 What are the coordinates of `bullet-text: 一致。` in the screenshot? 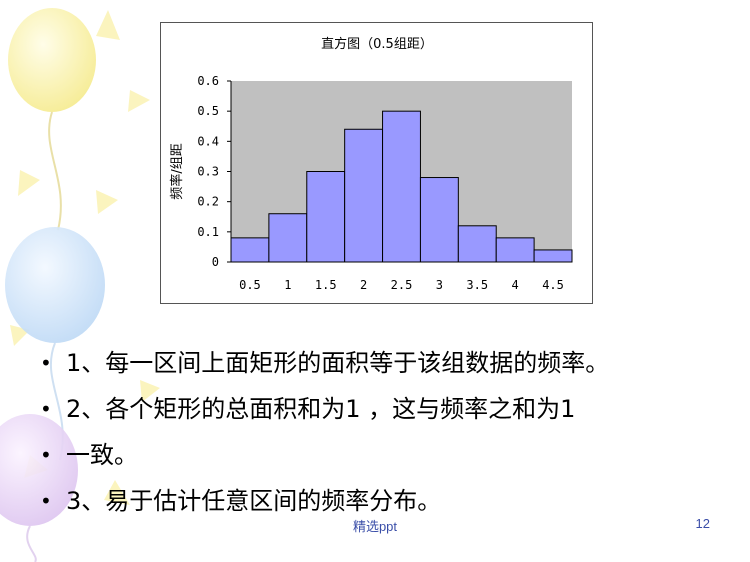 It's located at (102, 455).